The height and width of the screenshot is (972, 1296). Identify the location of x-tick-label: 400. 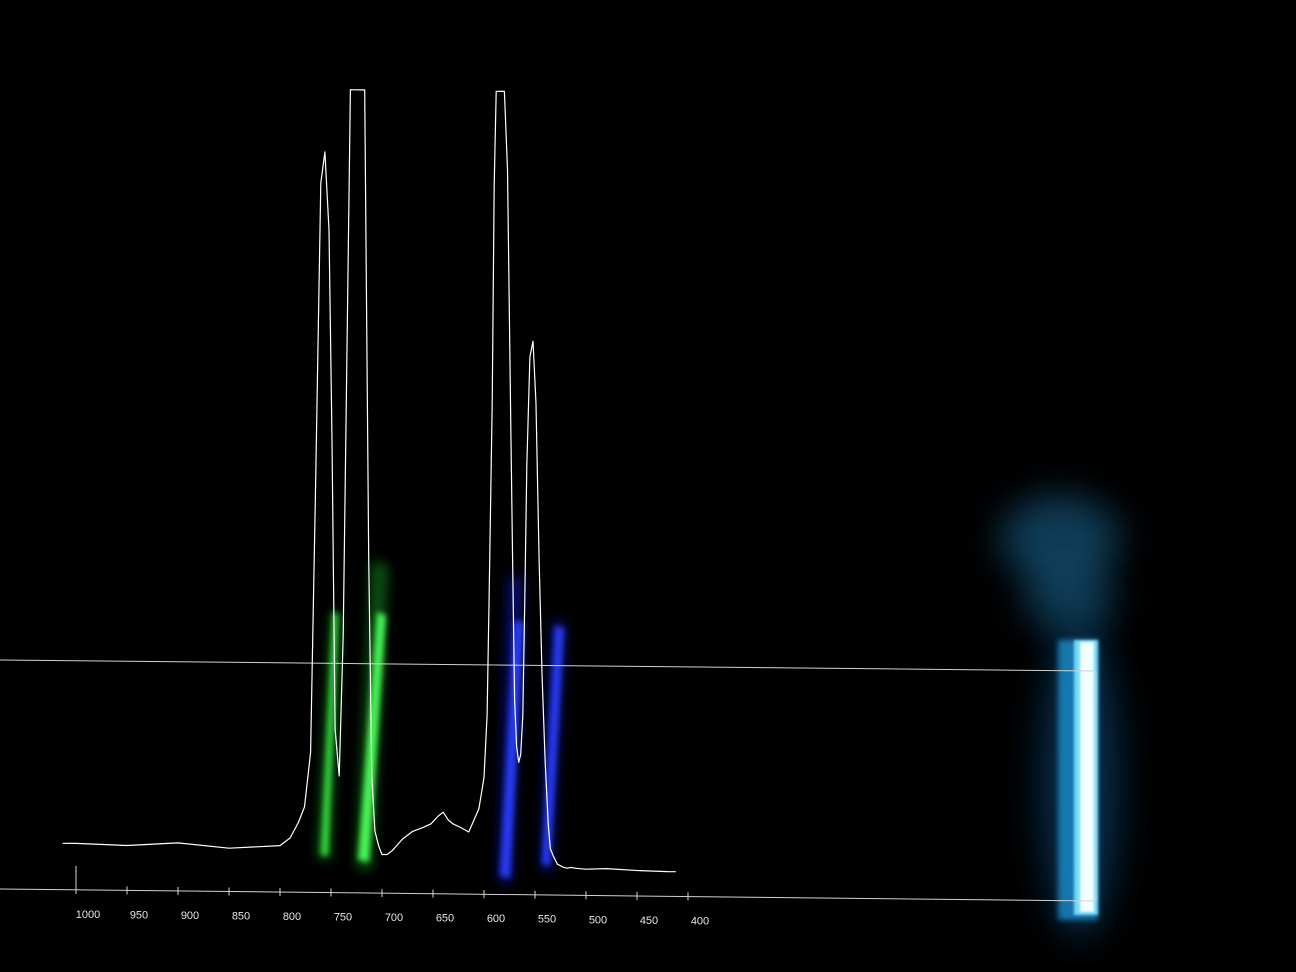
(700, 921).